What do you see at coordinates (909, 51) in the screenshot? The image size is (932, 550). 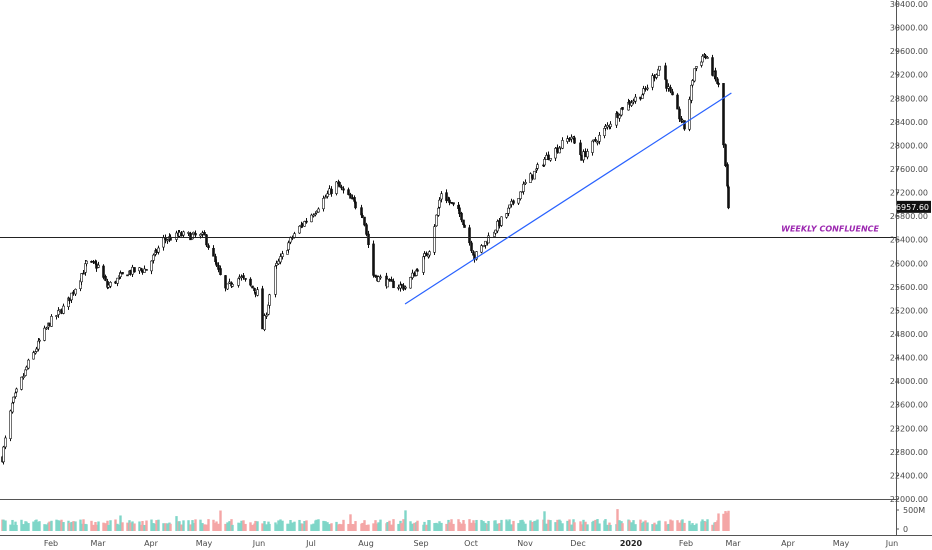 I see `price-tick-label: 29600.00` at bounding box center [909, 51].